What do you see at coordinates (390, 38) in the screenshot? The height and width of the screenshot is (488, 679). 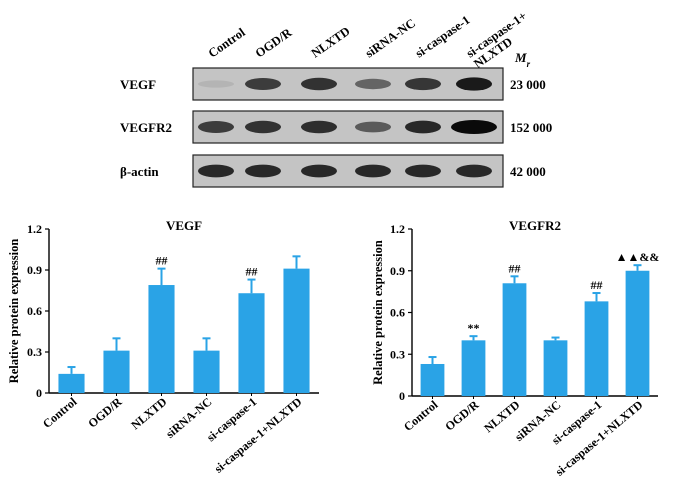 I see `blot-column-label: siRNA-NC` at bounding box center [390, 38].